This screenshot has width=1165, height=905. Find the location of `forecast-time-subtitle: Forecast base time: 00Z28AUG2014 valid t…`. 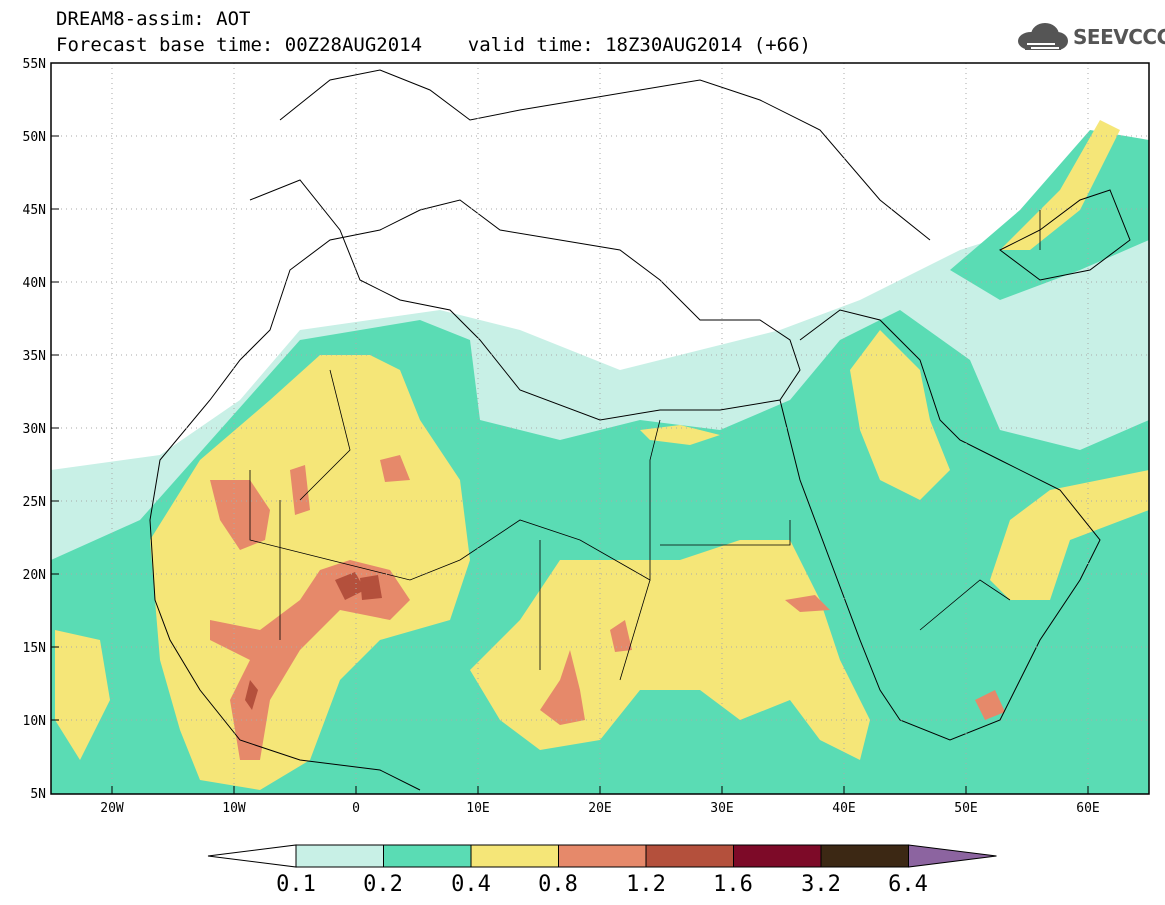

forecast-time-subtitle: Forecast base time: 00Z28AUG2014 valid t… is located at coordinates (433, 45).